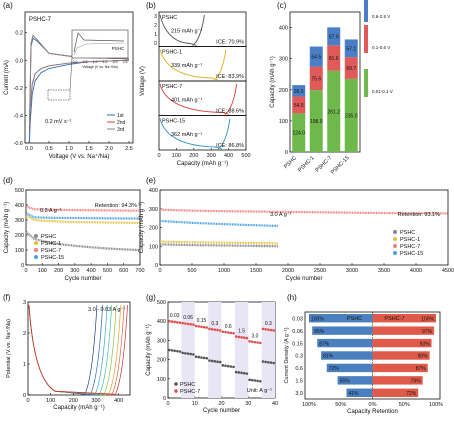  Describe the element at coordinates (228, 327) in the screenshot. I see `rate-label: 0.6` at that location.